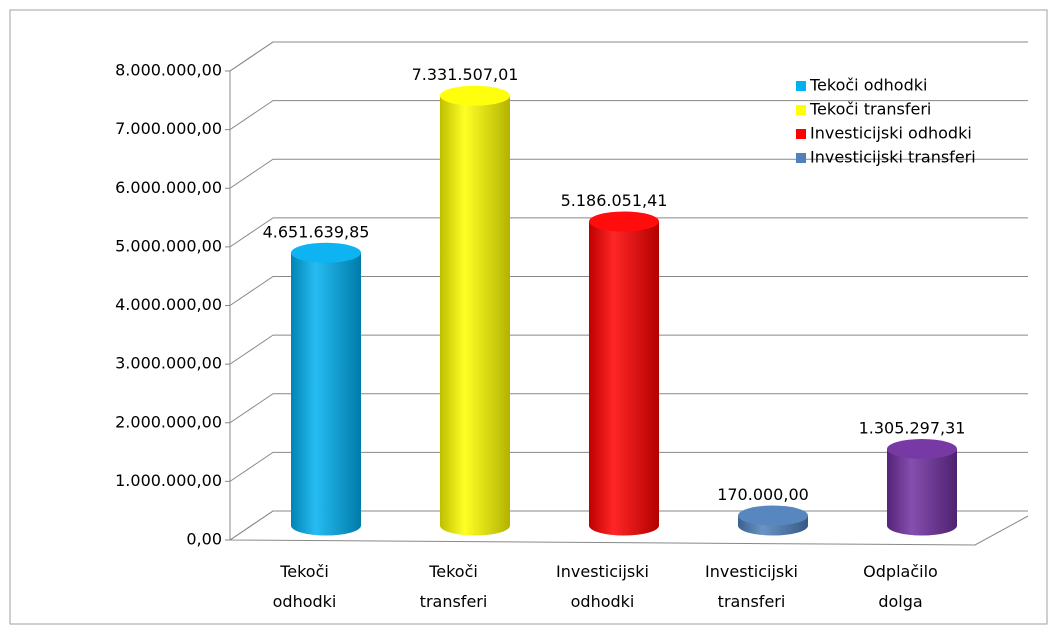  I want to click on value-label: 7.331.507,01, so click(465, 74).